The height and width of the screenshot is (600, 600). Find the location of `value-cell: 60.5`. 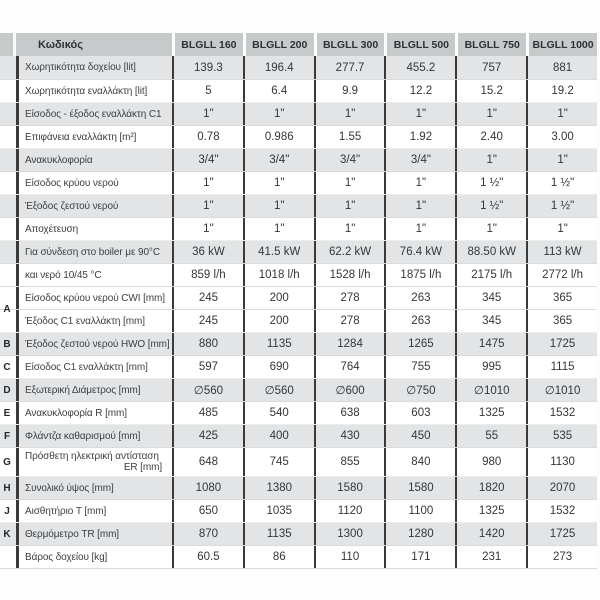

value-cell: 60.5 is located at coordinates (207, 557).